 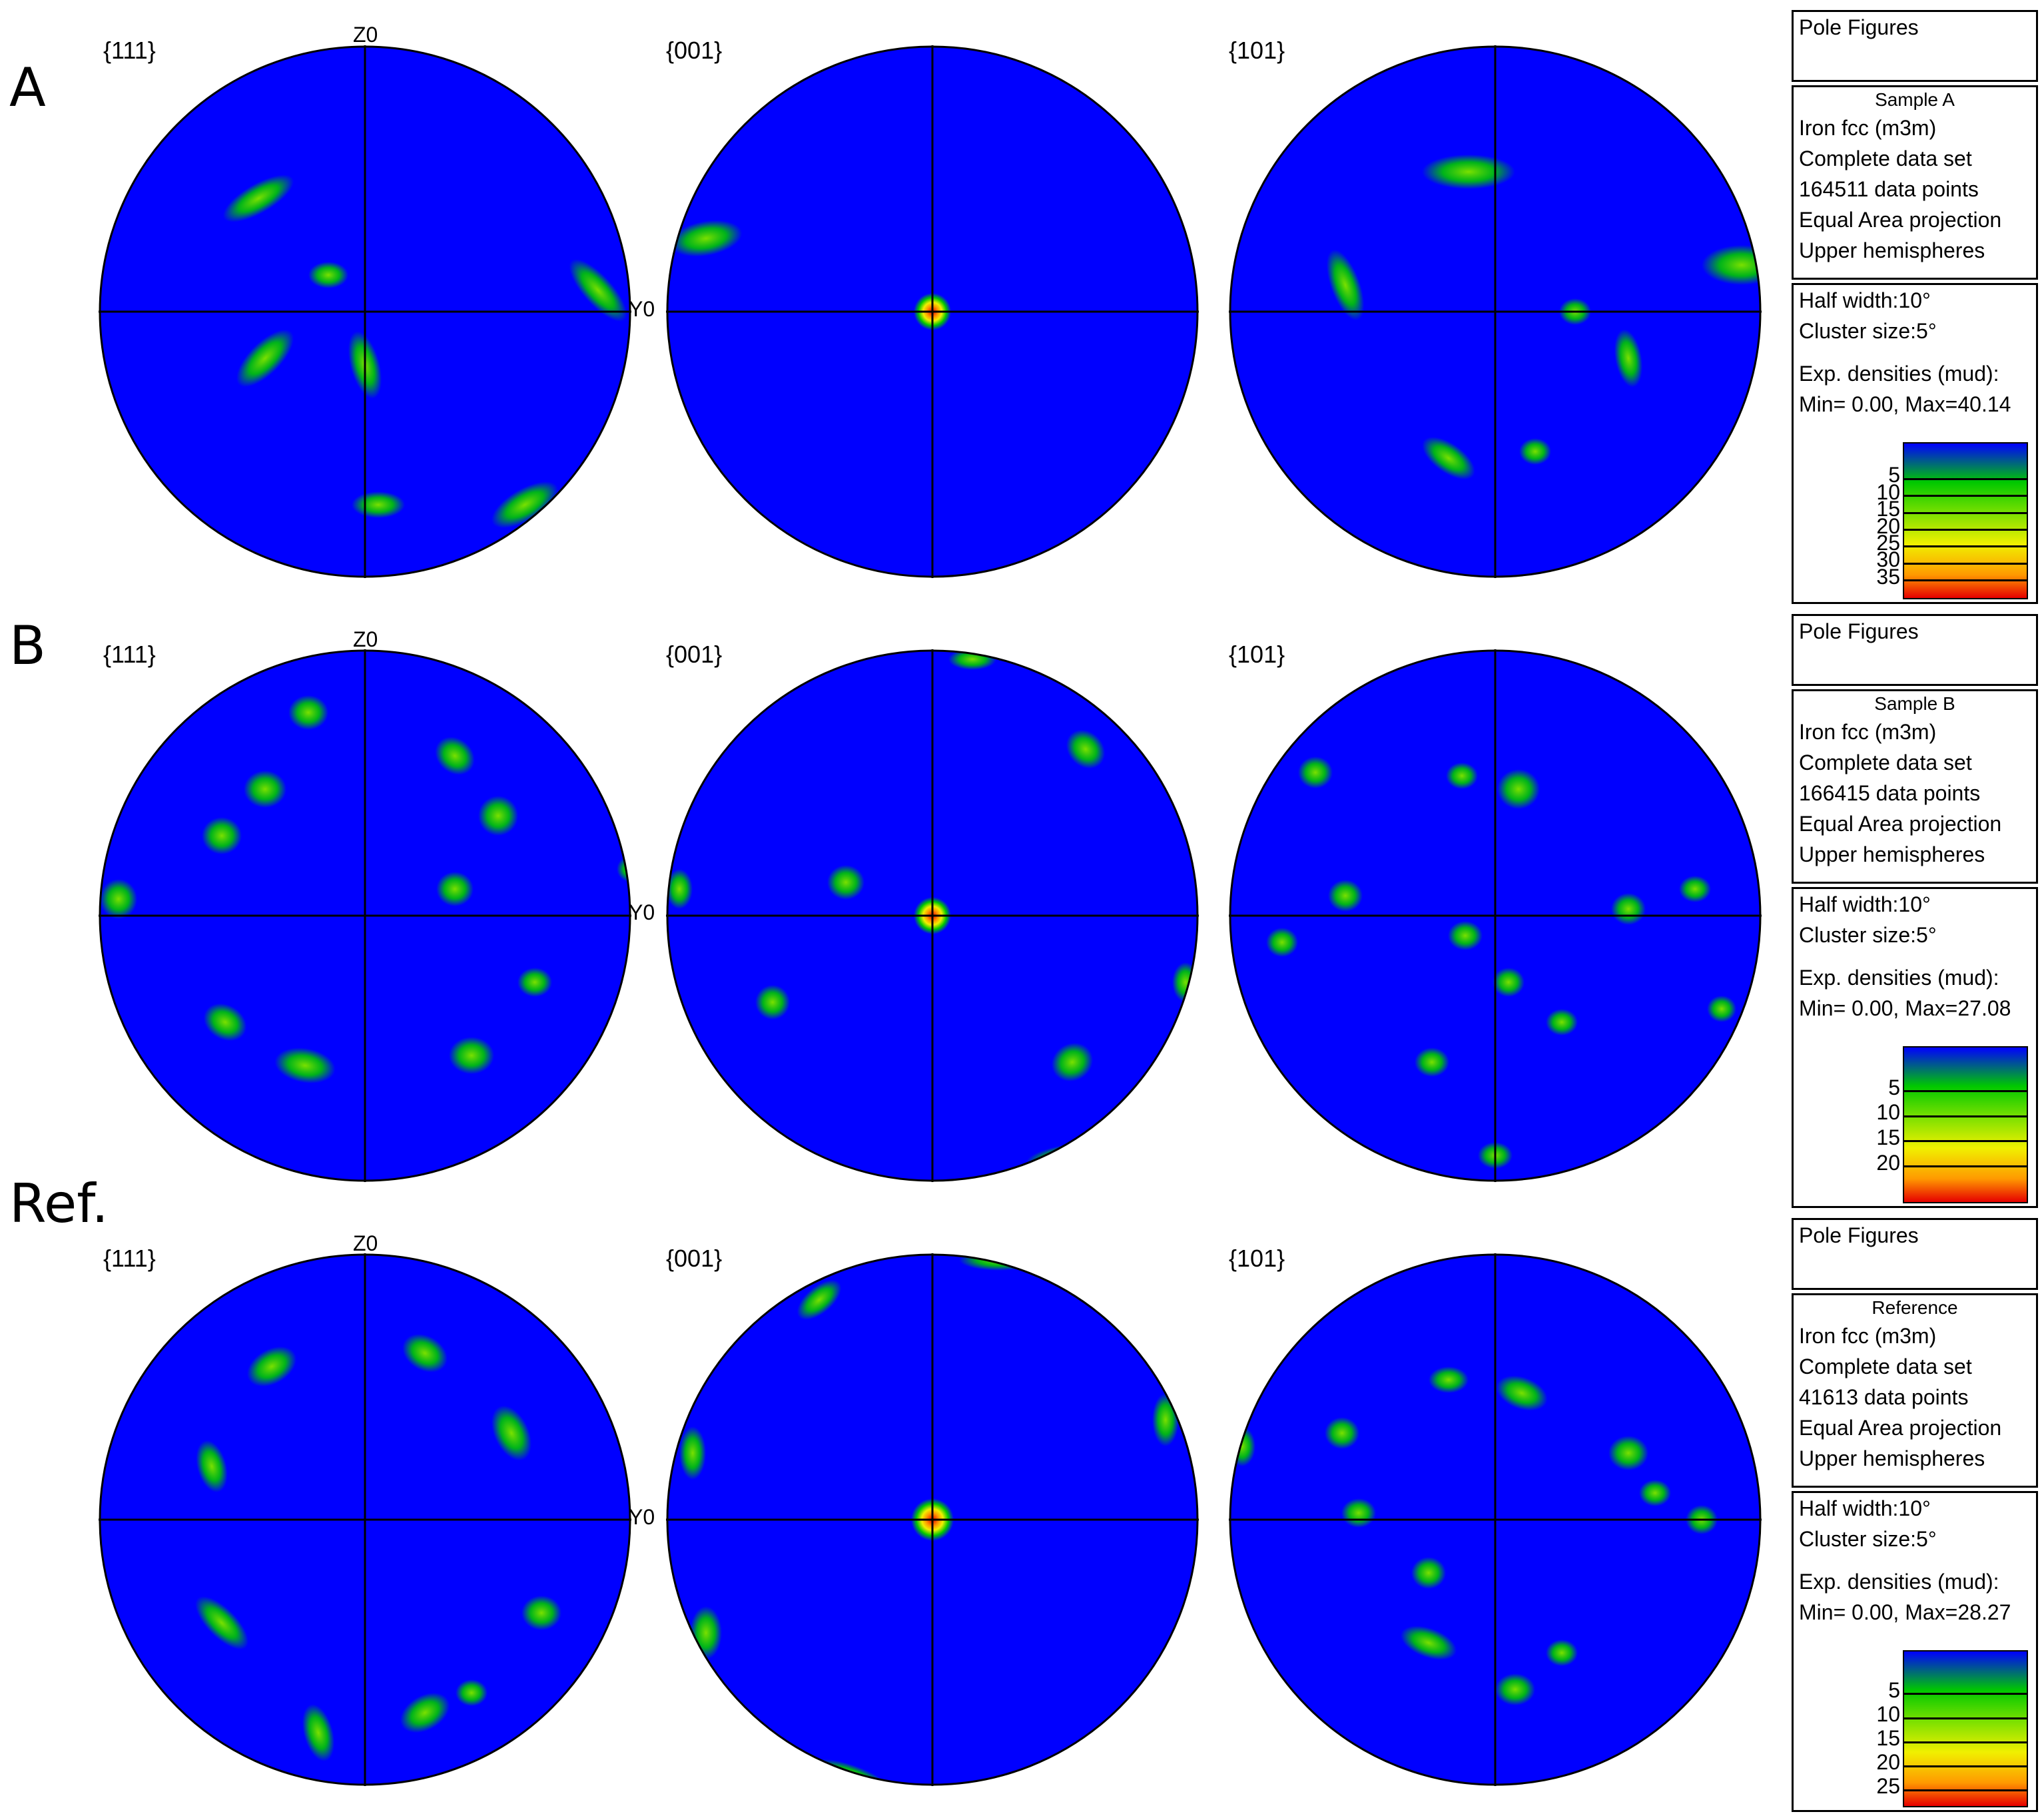 What do you see at coordinates (1899, 374) in the screenshot?
I see `densities-label: Exp. densities (mud):` at bounding box center [1899, 374].